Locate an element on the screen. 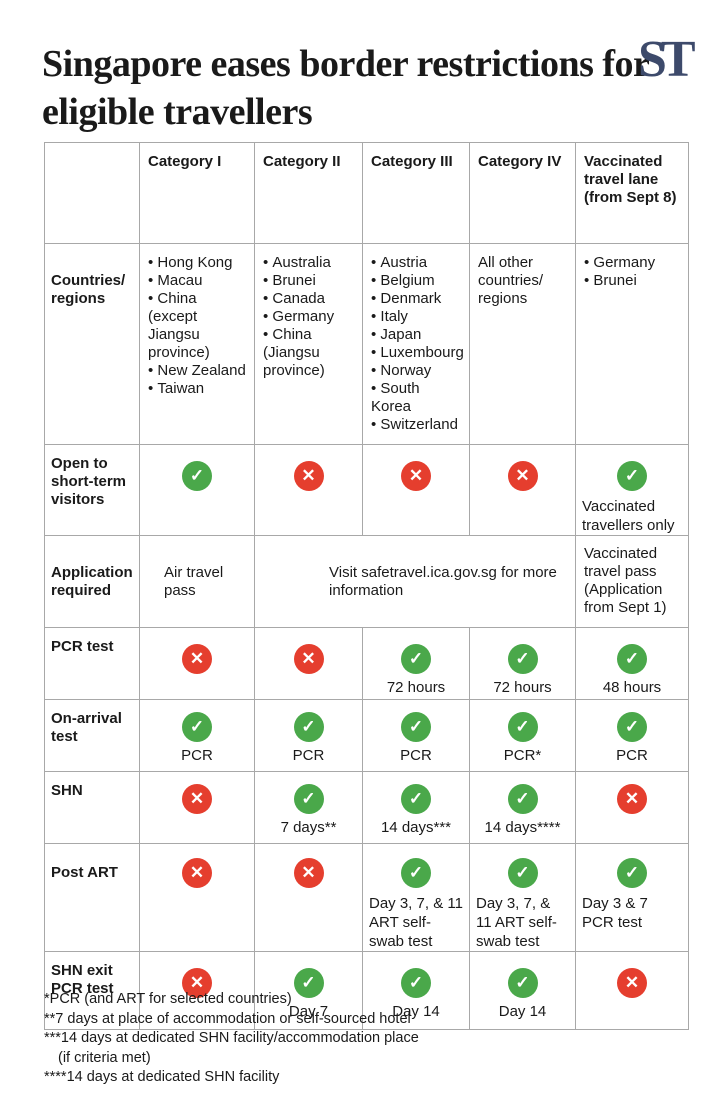  application-cat1: Air travel pass is located at coordinates (197, 581).